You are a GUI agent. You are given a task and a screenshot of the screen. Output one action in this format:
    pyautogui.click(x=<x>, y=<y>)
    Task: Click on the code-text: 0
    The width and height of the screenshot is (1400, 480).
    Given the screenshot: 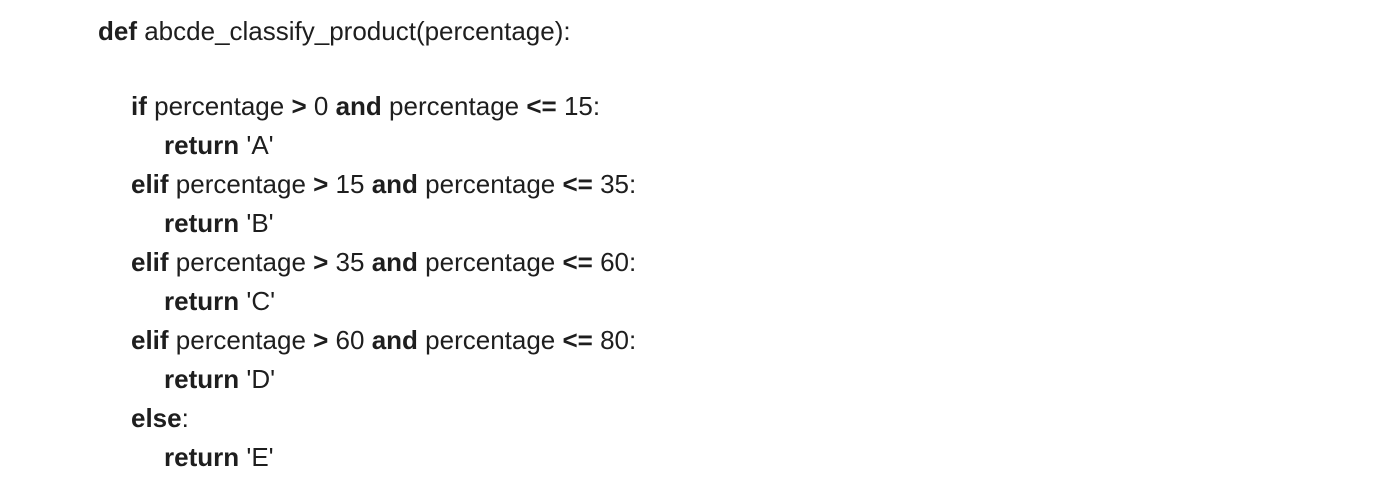 What is the action you would take?
    pyautogui.click(x=321, y=106)
    